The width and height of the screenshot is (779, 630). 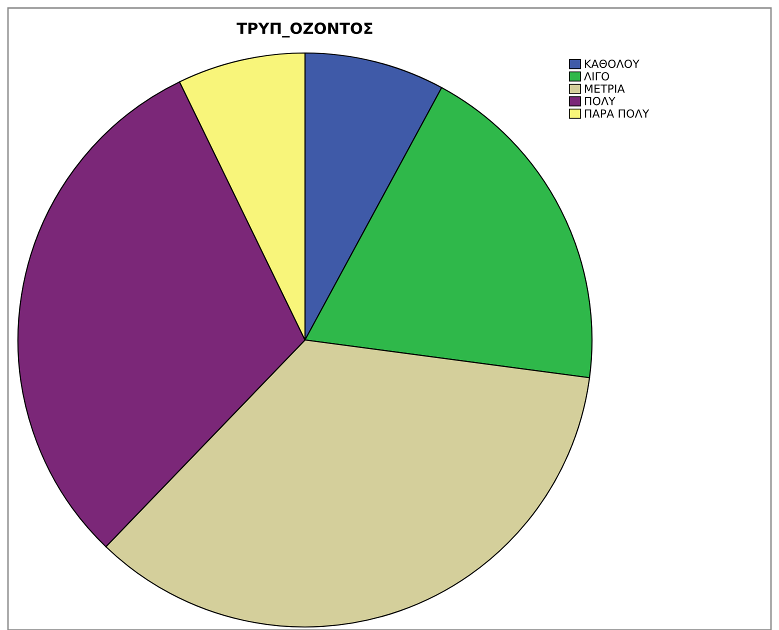 I want to click on legend-label: ΠΟΛΥ, so click(x=600, y=101).